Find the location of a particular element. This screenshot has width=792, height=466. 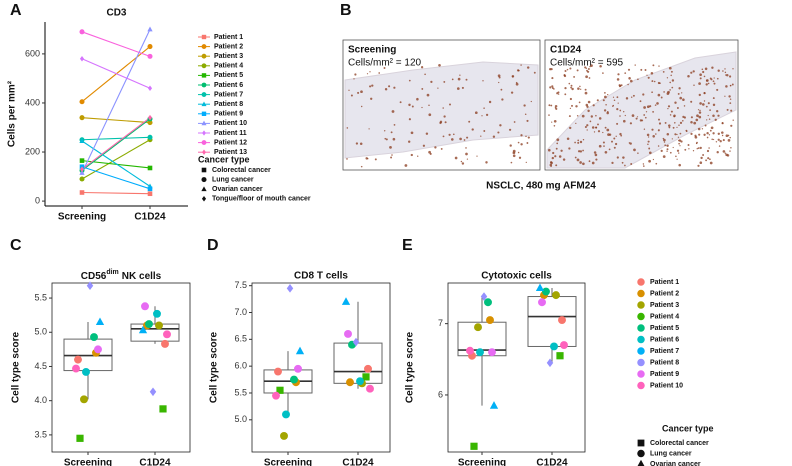

legend-label: Patient 11 is located at coordinates (230, 133).